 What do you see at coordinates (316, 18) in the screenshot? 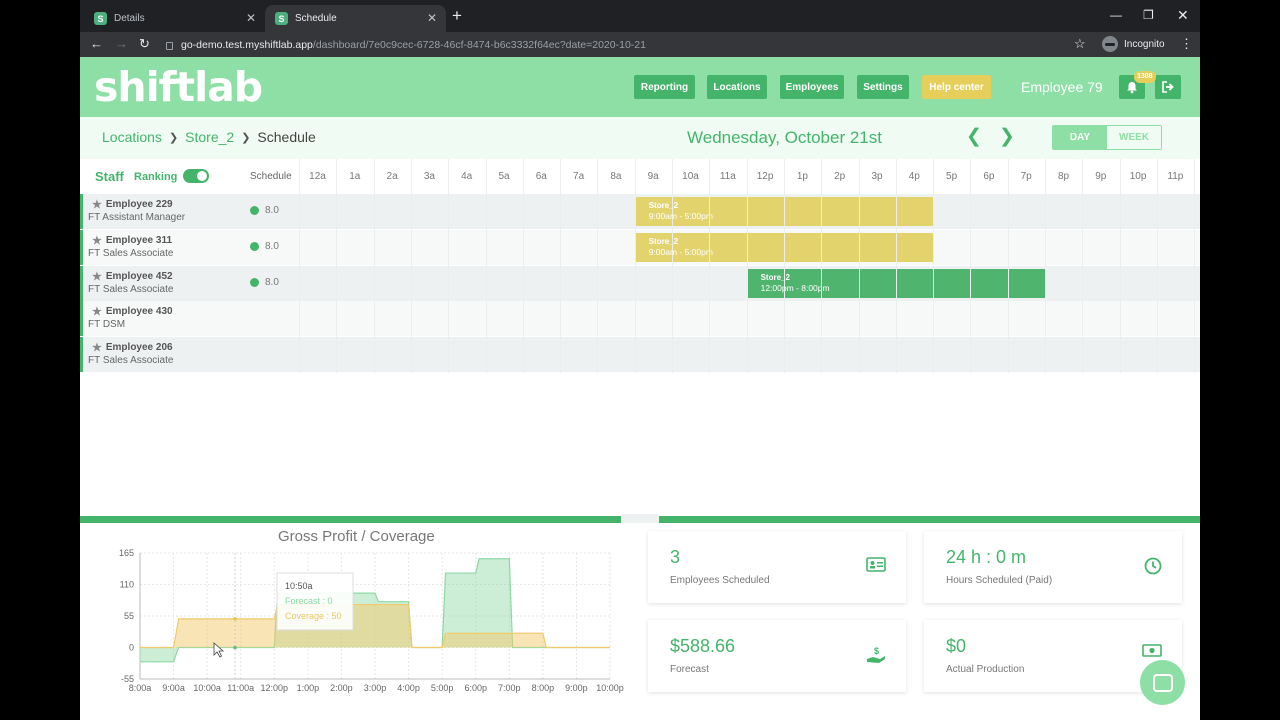
I see `tab-title: Schedule` at bounding box center [316, 18].